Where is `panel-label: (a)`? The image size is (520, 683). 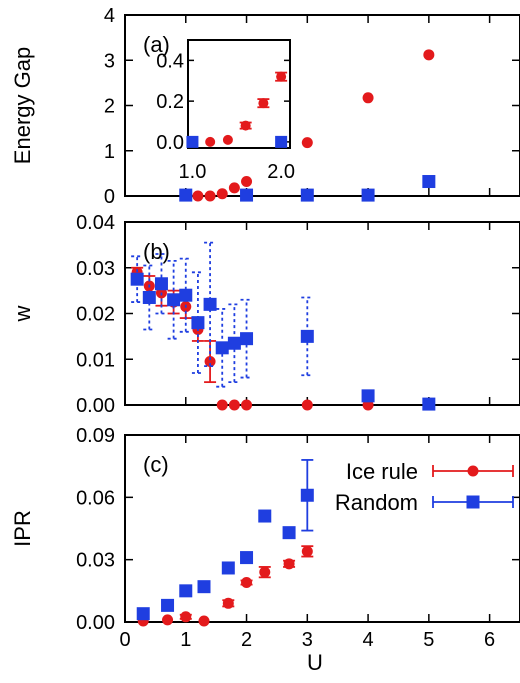
panel-label: (a) is located at coordinates (156, 44).